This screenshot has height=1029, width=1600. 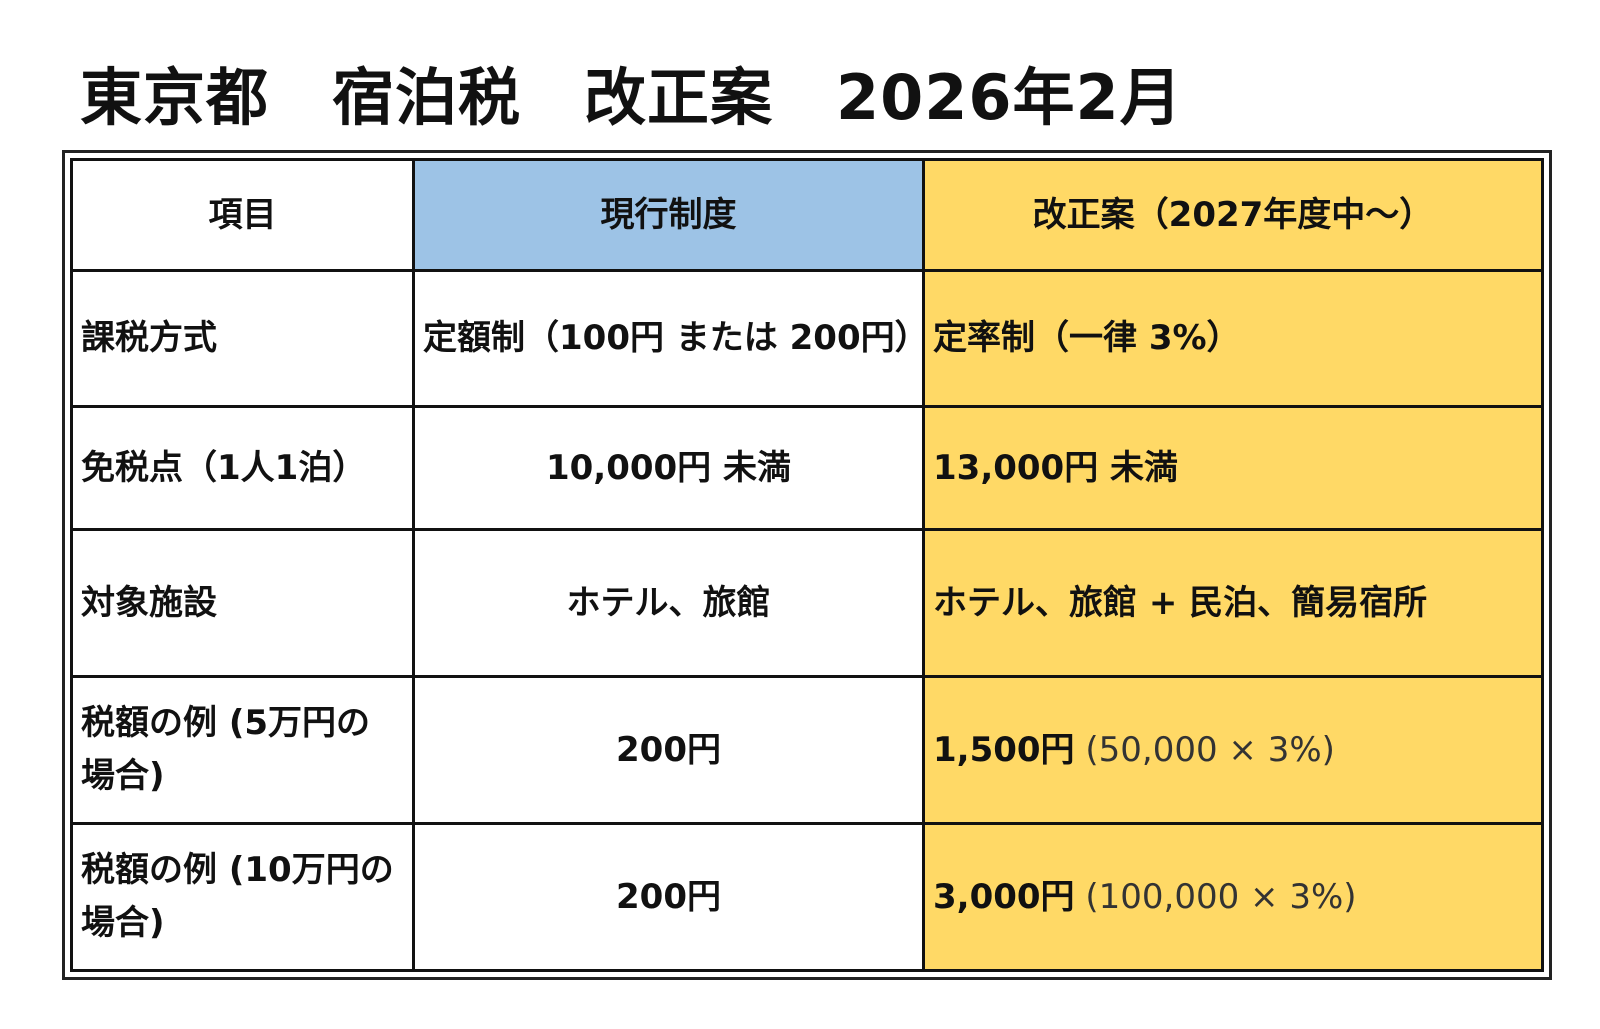 What do you see at coordinates (668, 468) in the screenshot?
I see `row-current-cell: 10,000円 未満` at bounding box center [668, 468].